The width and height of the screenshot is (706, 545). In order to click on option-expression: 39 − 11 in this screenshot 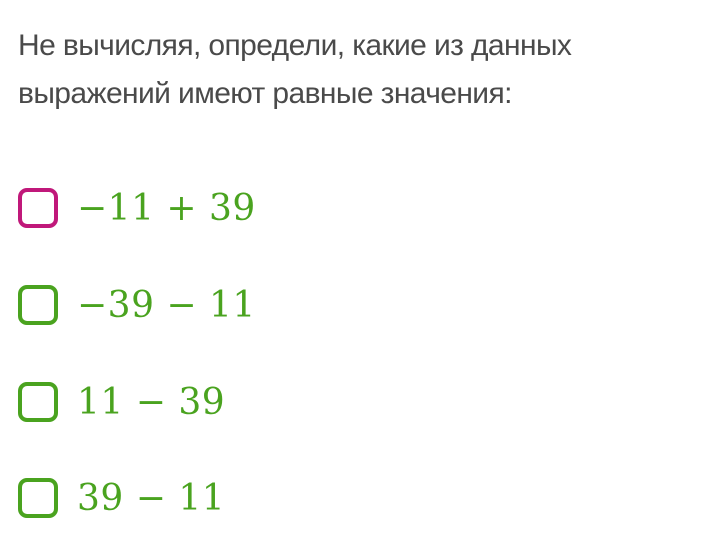, I will do `click(151, 498)`.